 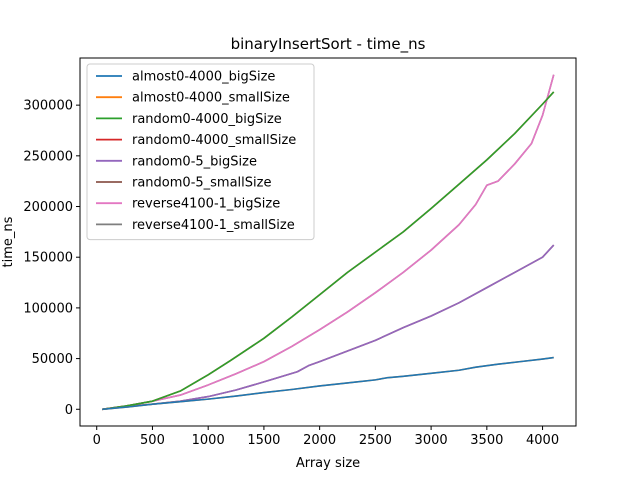 I want to click on y-tick-label: 50000, so click(x=52, y=359).